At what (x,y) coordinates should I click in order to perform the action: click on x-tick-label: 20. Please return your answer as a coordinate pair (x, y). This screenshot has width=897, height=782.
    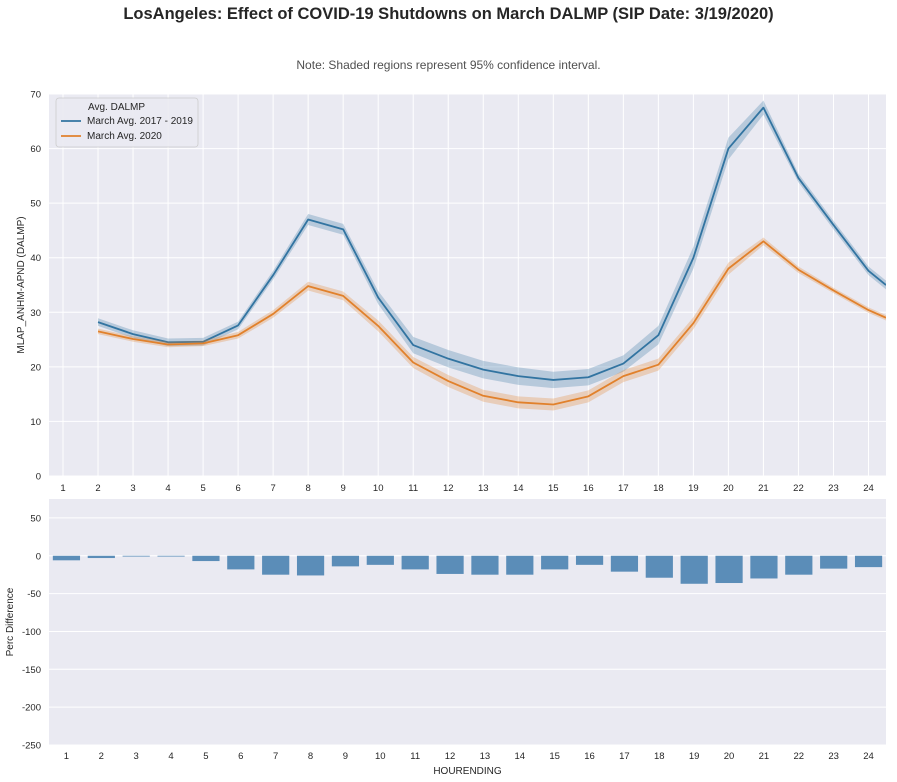
    Looking at the image, I should click on (729, 756).